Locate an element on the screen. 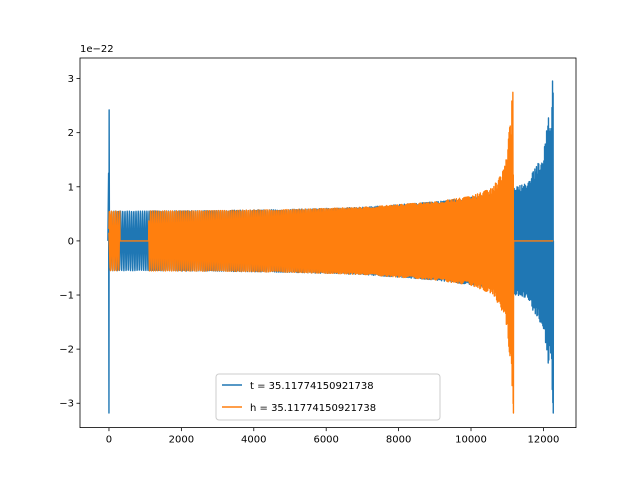 This screenshot has width=640, height=480. x-tick-label: 6000 is located at coordinates (325, 440).